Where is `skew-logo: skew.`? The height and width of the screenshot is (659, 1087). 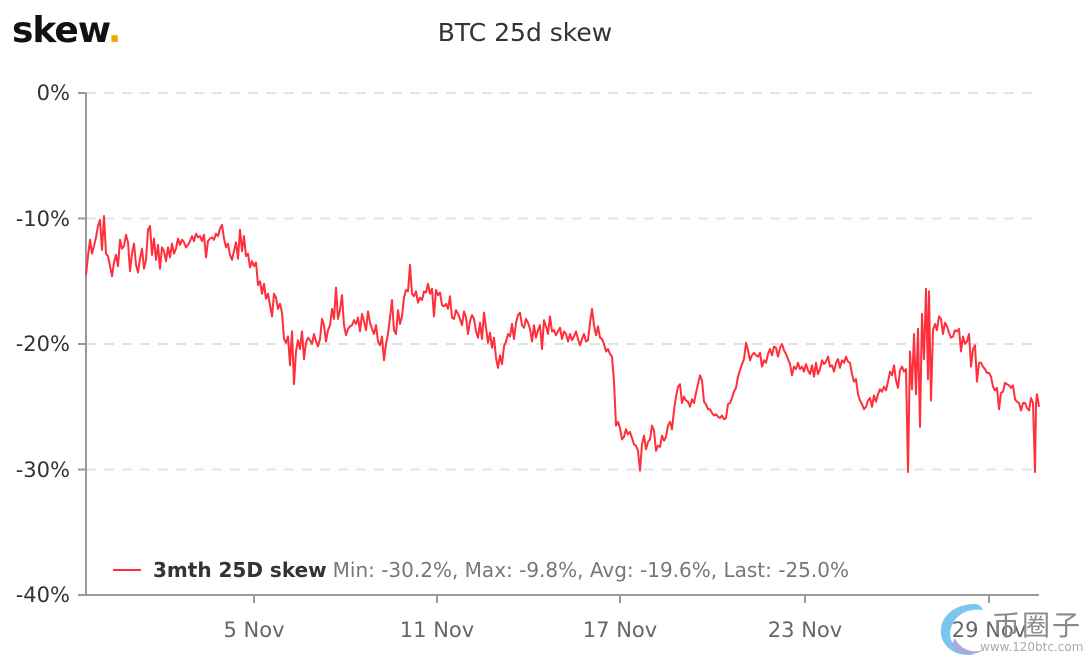 skew-logo: skew. is located at coordinates (66, 30).